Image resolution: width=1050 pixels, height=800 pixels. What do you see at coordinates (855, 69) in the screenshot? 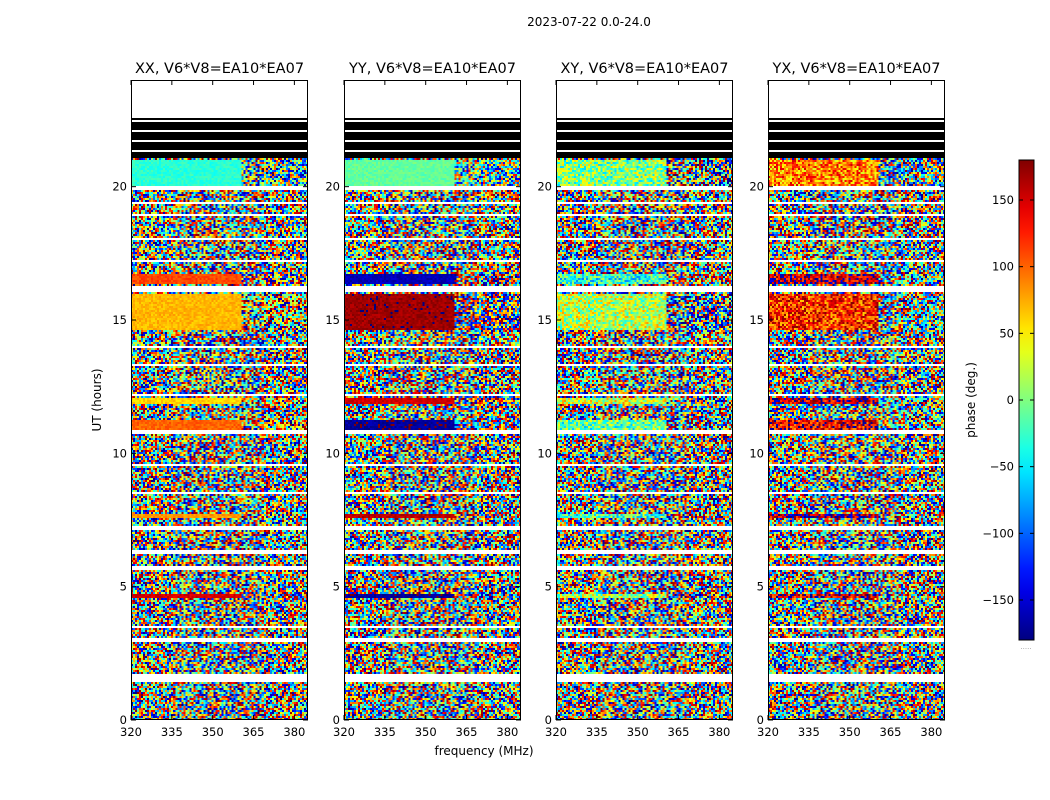
I see `panel-title-yx: YX, V6*V8=EA10*EA07` at bounding box center [855, 69].